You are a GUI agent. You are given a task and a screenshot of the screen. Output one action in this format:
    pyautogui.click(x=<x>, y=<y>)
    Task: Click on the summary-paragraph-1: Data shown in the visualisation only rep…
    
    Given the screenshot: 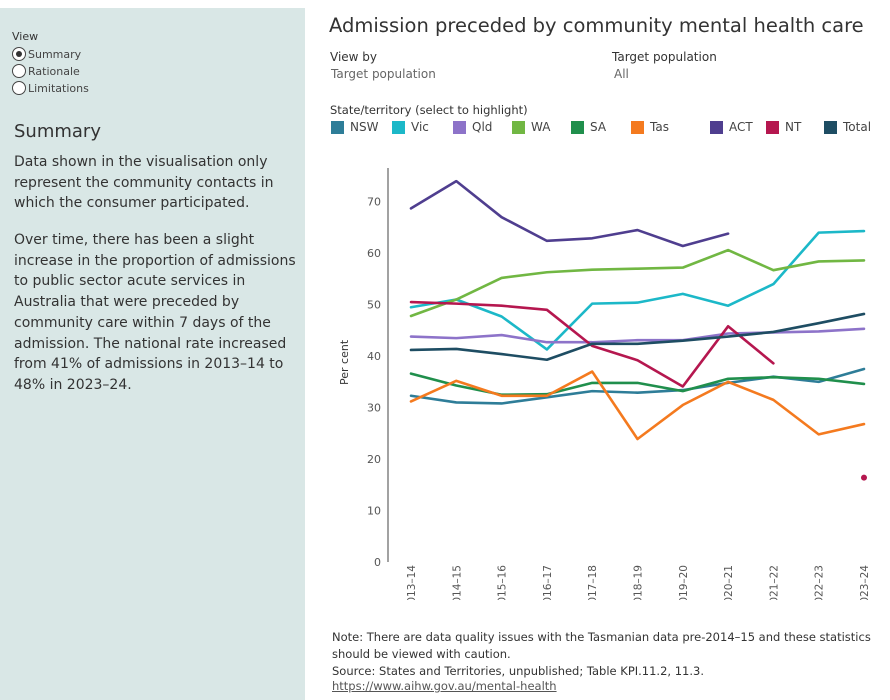 What is the action you would take?
    pyautogui.click(x=144, y=183)
    